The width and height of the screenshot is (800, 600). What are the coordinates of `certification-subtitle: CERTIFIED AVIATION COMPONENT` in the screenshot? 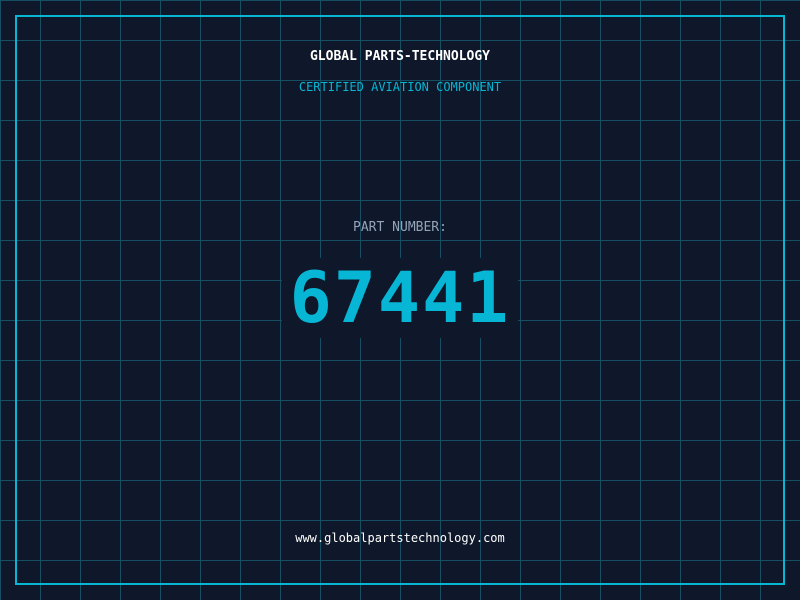 It's located at (400, 87).